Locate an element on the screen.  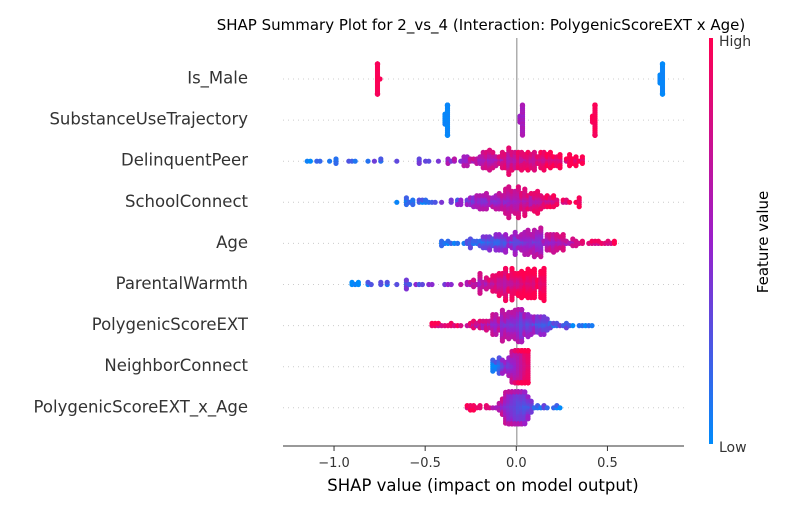
x-tick-label: −1.0 is located at coordinates (334, 463).